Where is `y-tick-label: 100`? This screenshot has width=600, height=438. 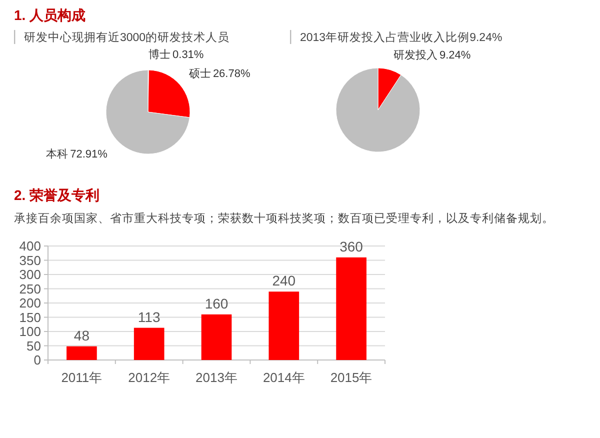
y-tick-label: 100 is located at coordinates (30, 331).